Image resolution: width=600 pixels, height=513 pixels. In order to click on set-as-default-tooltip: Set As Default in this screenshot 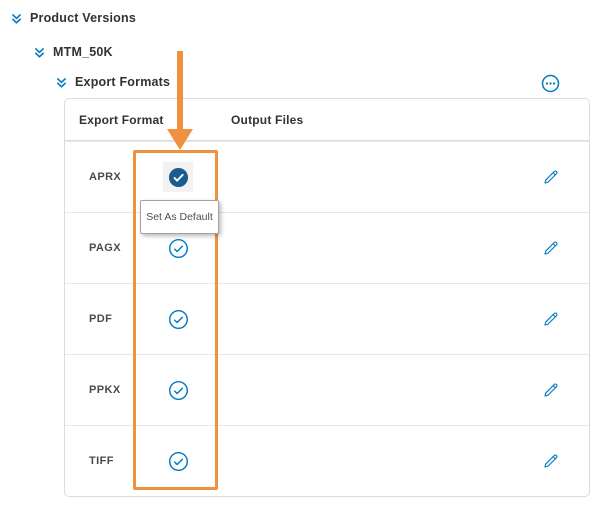, I will do `click(179, 217)`.